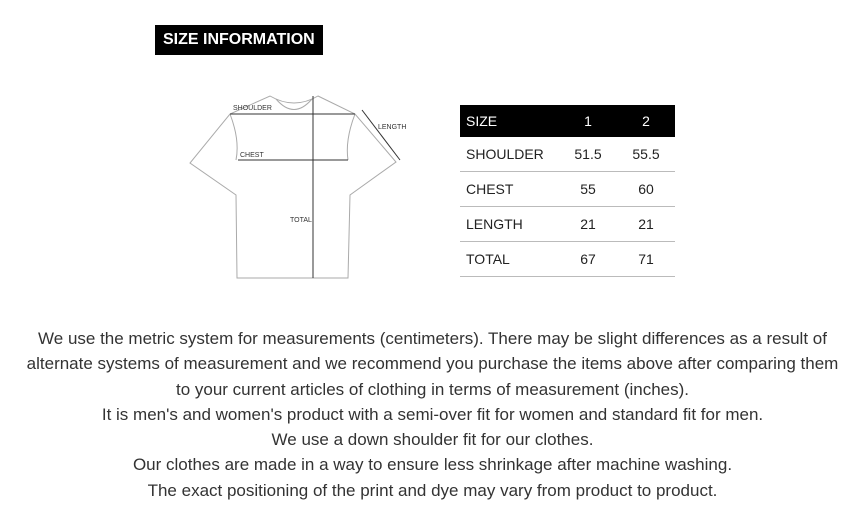 The height and width of the screenshot is (526, 865). Describe the element at coordinates (567, 259) in the screenshot. I see `table-row: TOTAL 67 71` at that location.